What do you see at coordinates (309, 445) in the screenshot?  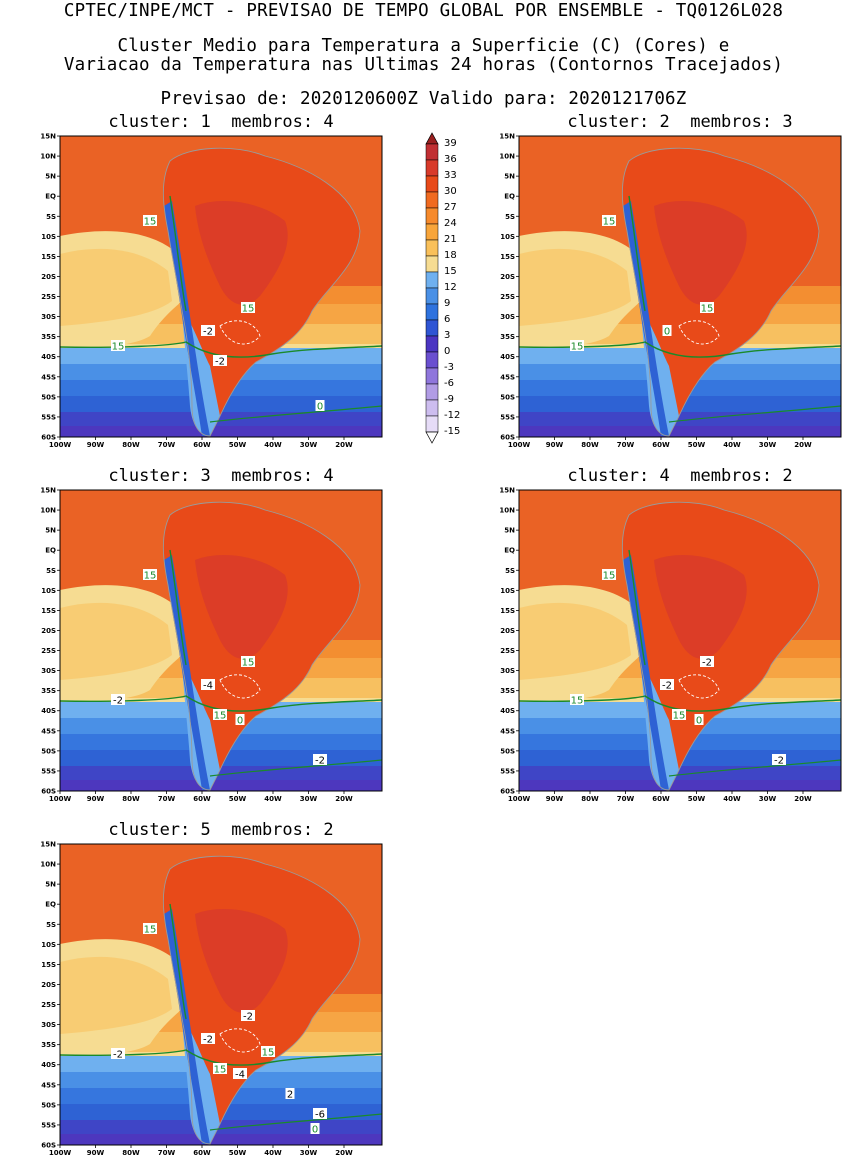 I see `lon-tick-label: 30W` at bounding box center [309, 445].